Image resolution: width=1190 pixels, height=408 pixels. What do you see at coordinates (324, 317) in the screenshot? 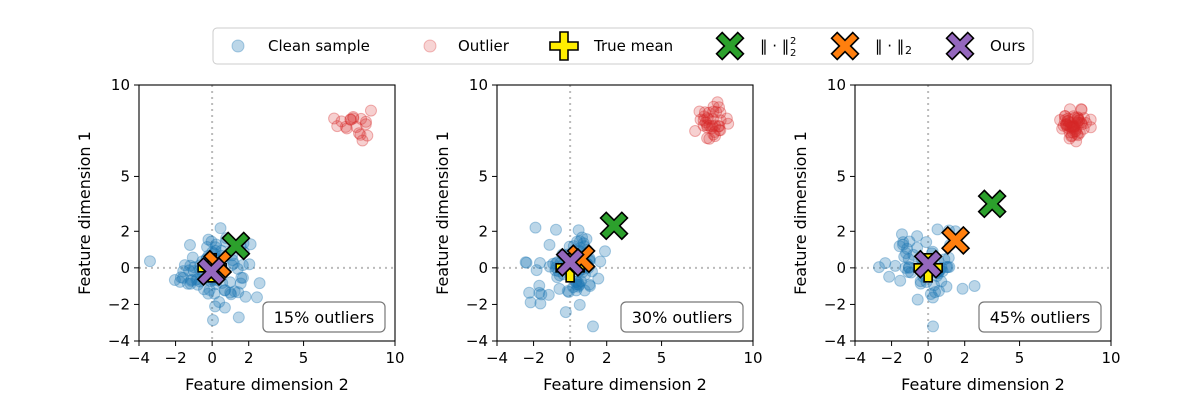
I see `outlier-percentage-badge: 15% outliers` at bounding box center [324, 317].